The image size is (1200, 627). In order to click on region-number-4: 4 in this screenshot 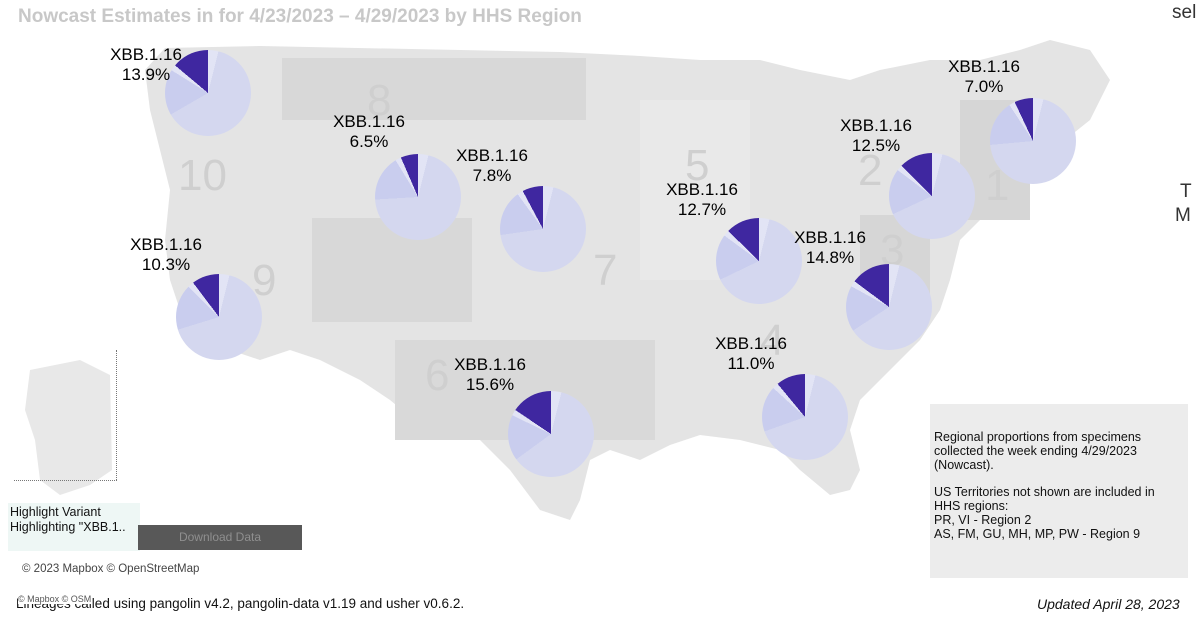, I will do `click(772, 340)`.